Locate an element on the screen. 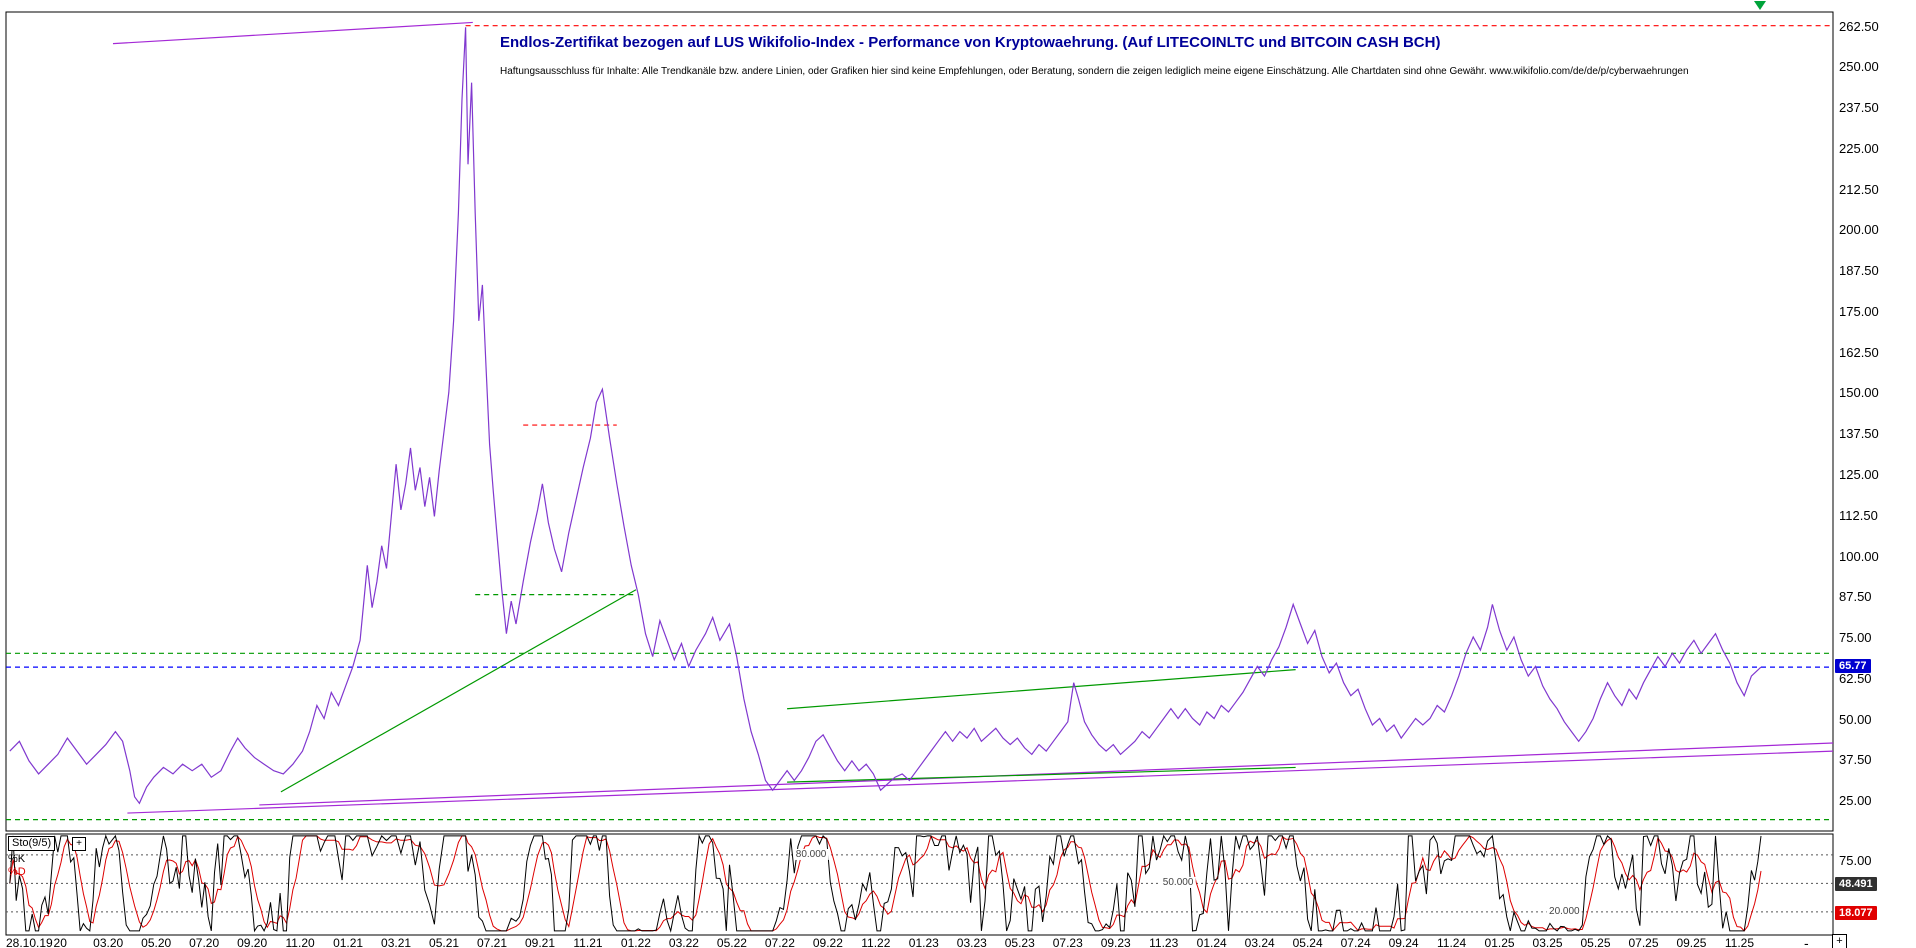 The height and width of the screenshot is (948, 1916). x-axis-label: 11.21 is located at coordinates (588, 942).